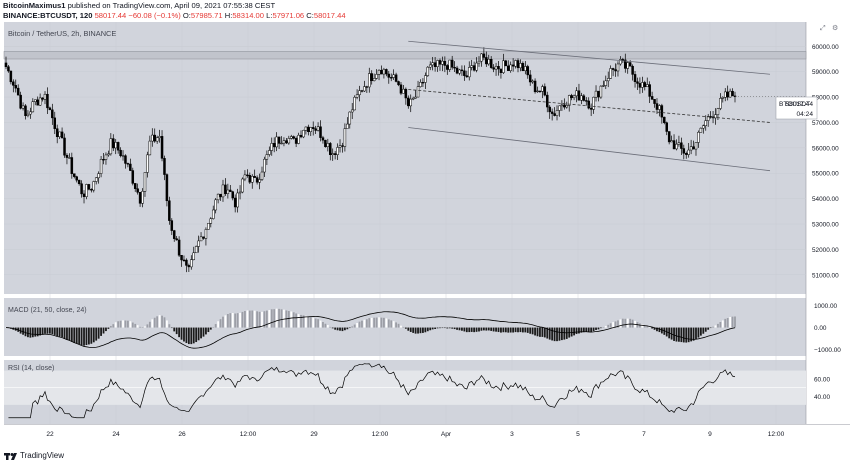 Image resolution: width=850 pixels, height=463 pixels. Describe the element at coordinates (835, 28) in the screenshot. I see `settings-icon: ⚙` at that location.